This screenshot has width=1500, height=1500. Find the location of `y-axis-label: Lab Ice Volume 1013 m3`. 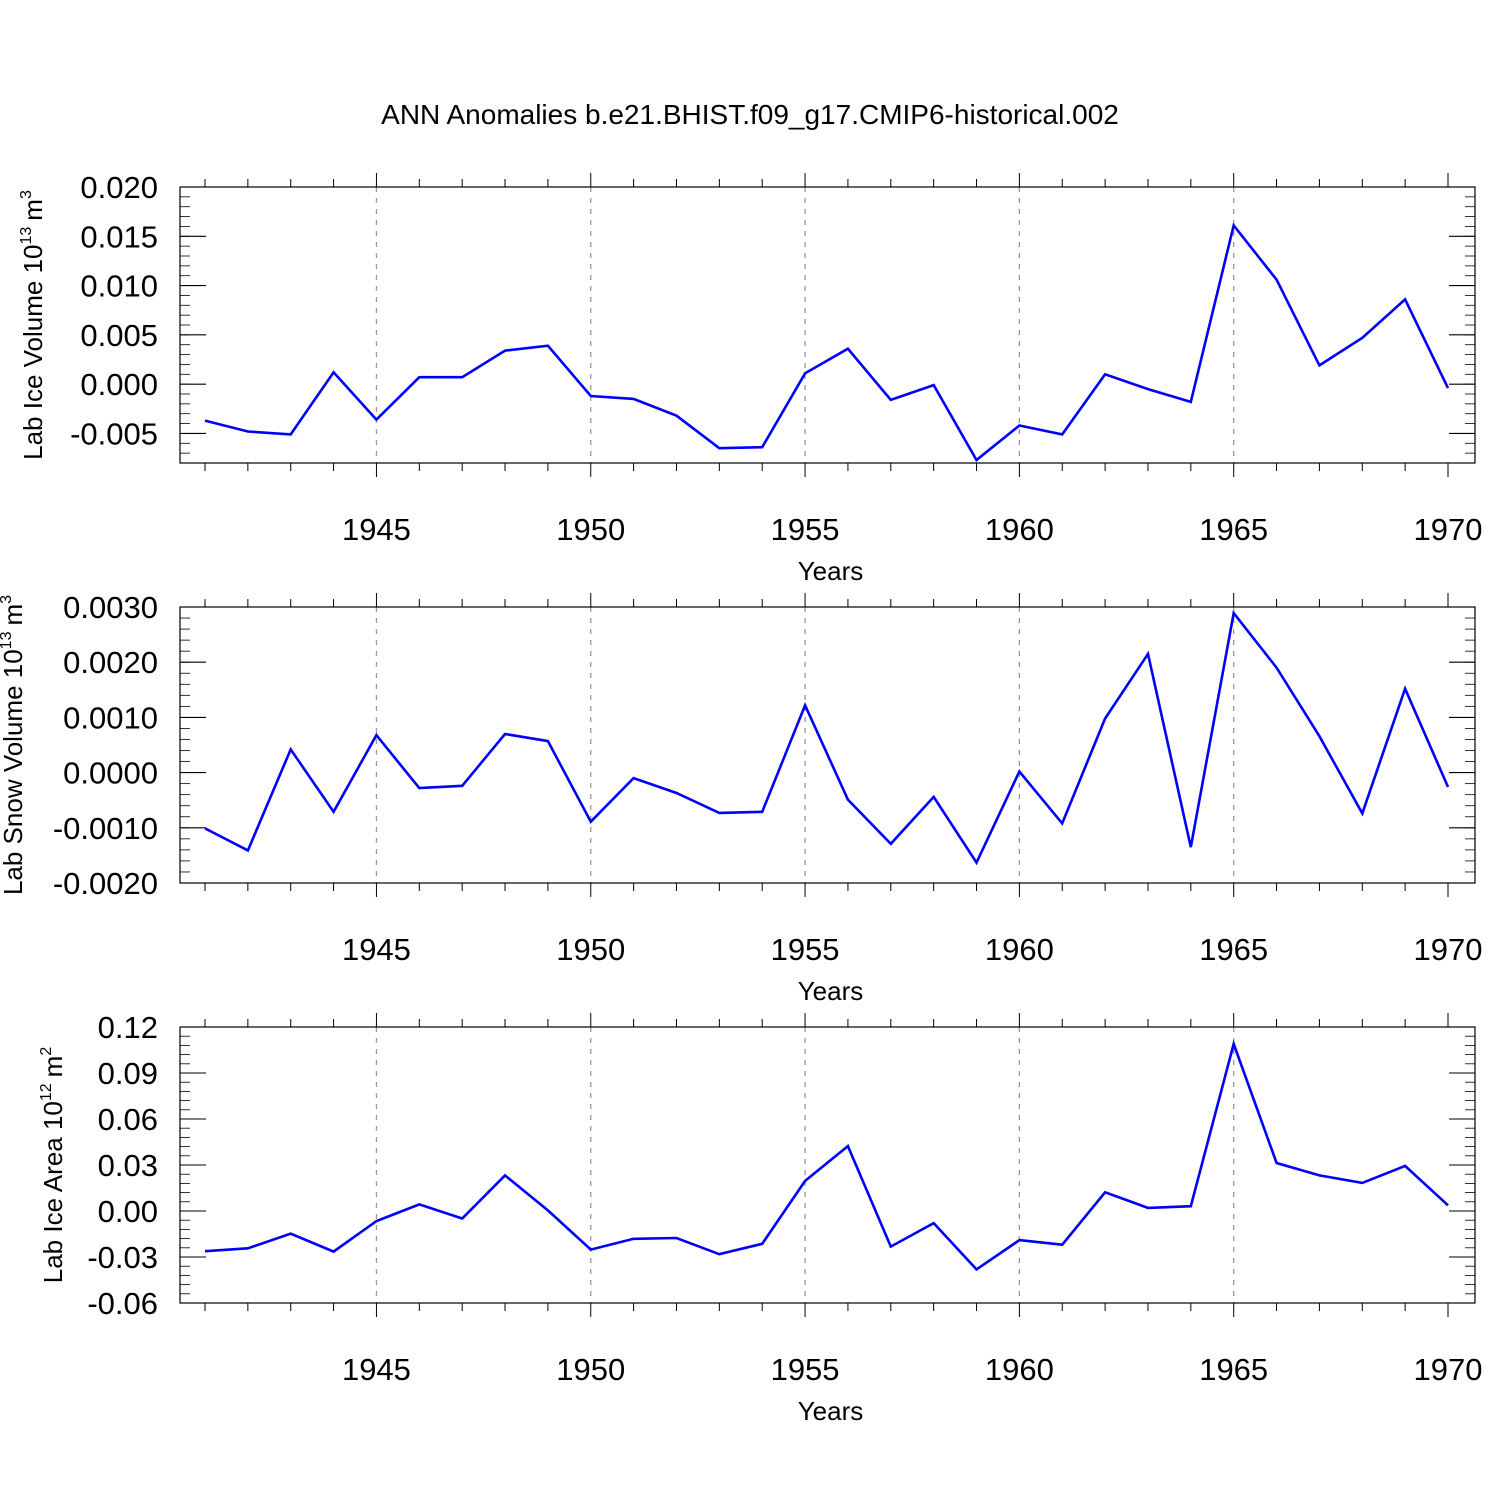

y-axis-label: Lab Ice Volume 1013 m3 is located at coordinates (33, 325).